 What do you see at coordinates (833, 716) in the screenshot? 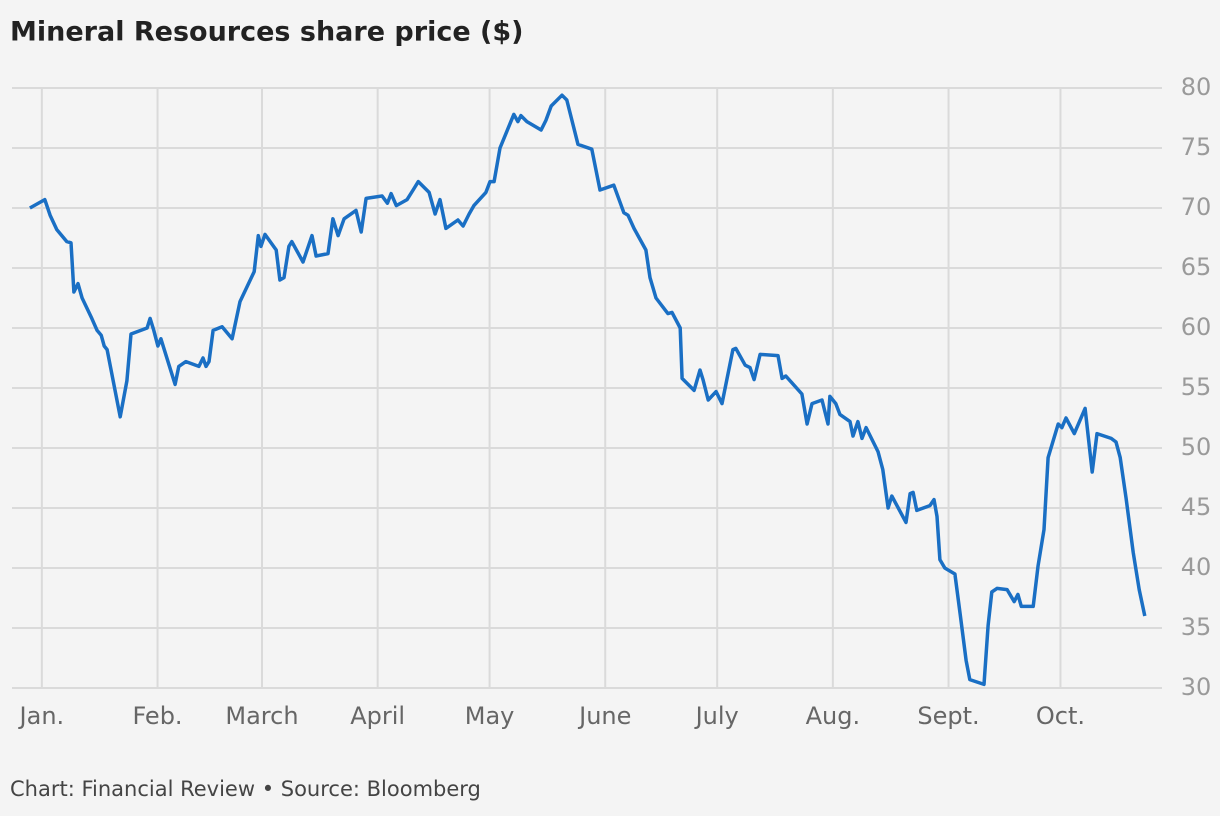
I see `x-tick-label: Aug.` at bounding box center [833, 716].